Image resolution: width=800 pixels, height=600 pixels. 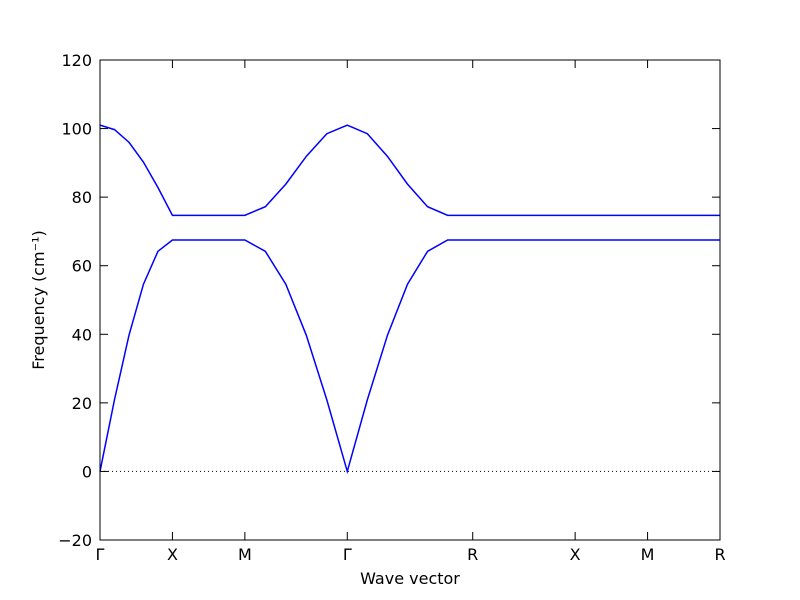 What do you see at coordinates (38, 299) in the screenshot?
I see `y-axis-label: Frequency (cm⁻¹)` at bounding box center [38, 299].